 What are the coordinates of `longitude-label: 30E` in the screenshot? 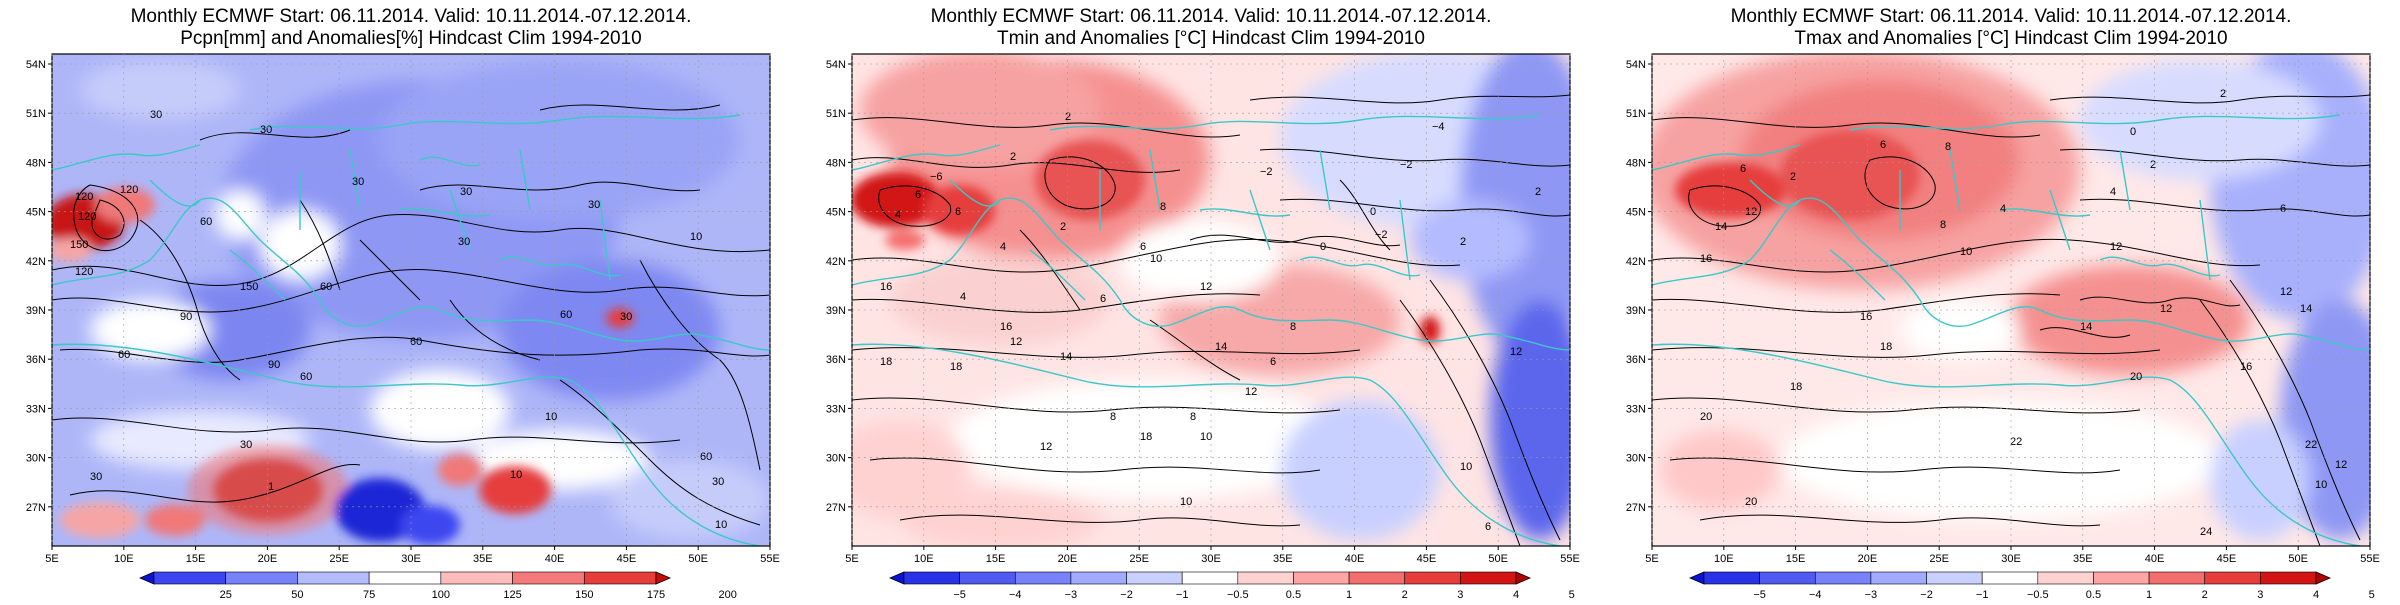 It's located at (1211, 559).